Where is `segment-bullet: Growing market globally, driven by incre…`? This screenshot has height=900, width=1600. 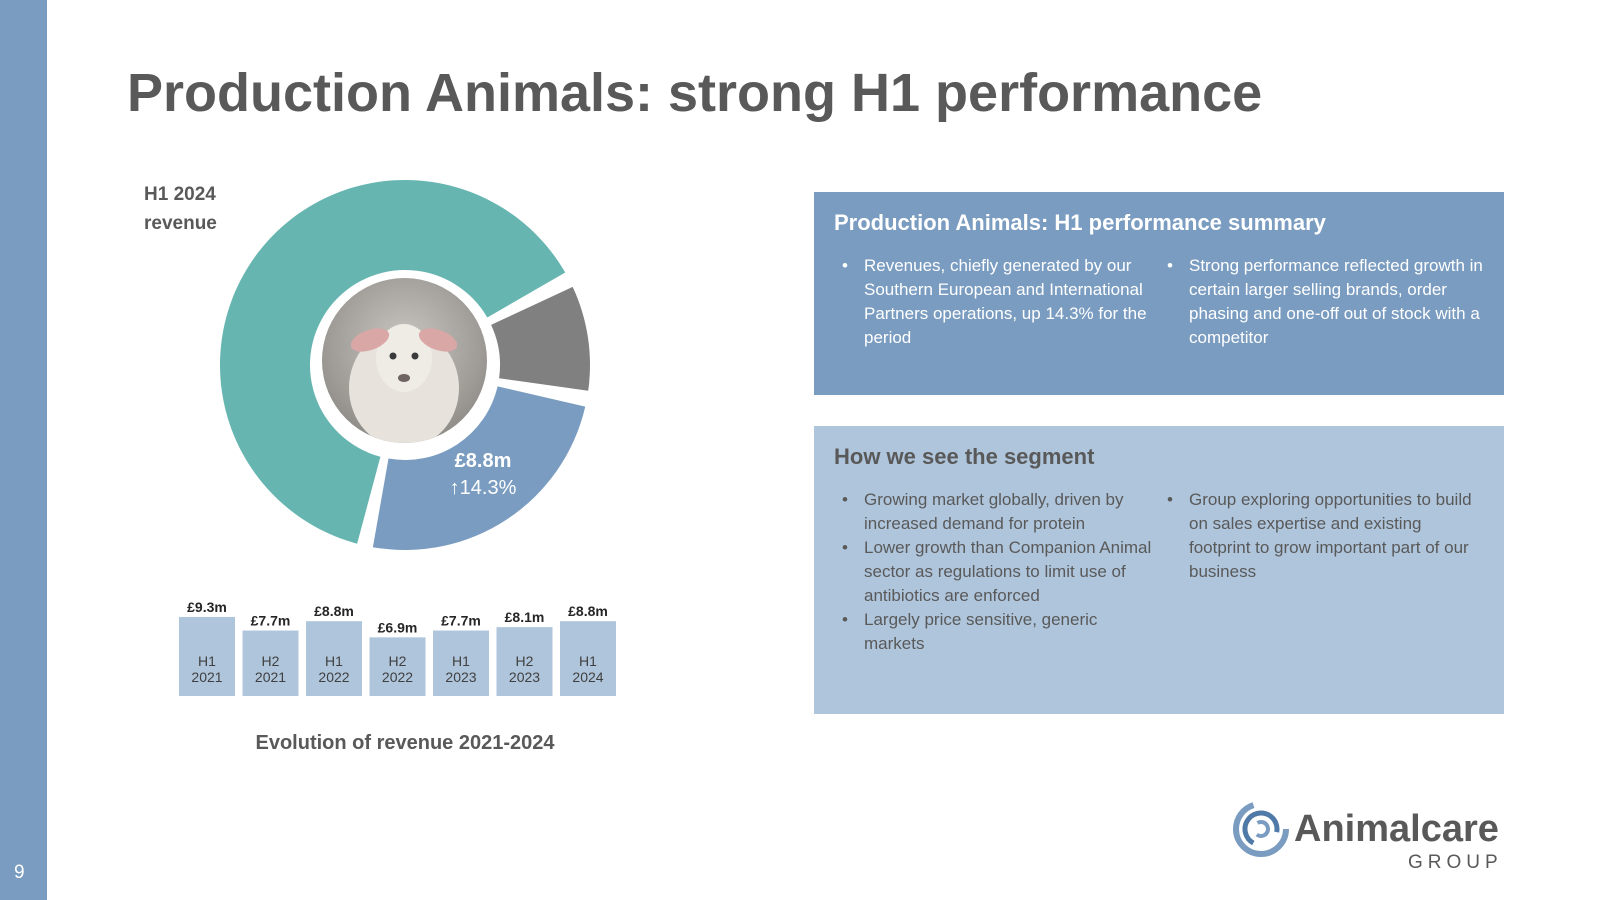 segment-bullet: Growing market globally, driven by incre… is located at coordinates (1000, 512).